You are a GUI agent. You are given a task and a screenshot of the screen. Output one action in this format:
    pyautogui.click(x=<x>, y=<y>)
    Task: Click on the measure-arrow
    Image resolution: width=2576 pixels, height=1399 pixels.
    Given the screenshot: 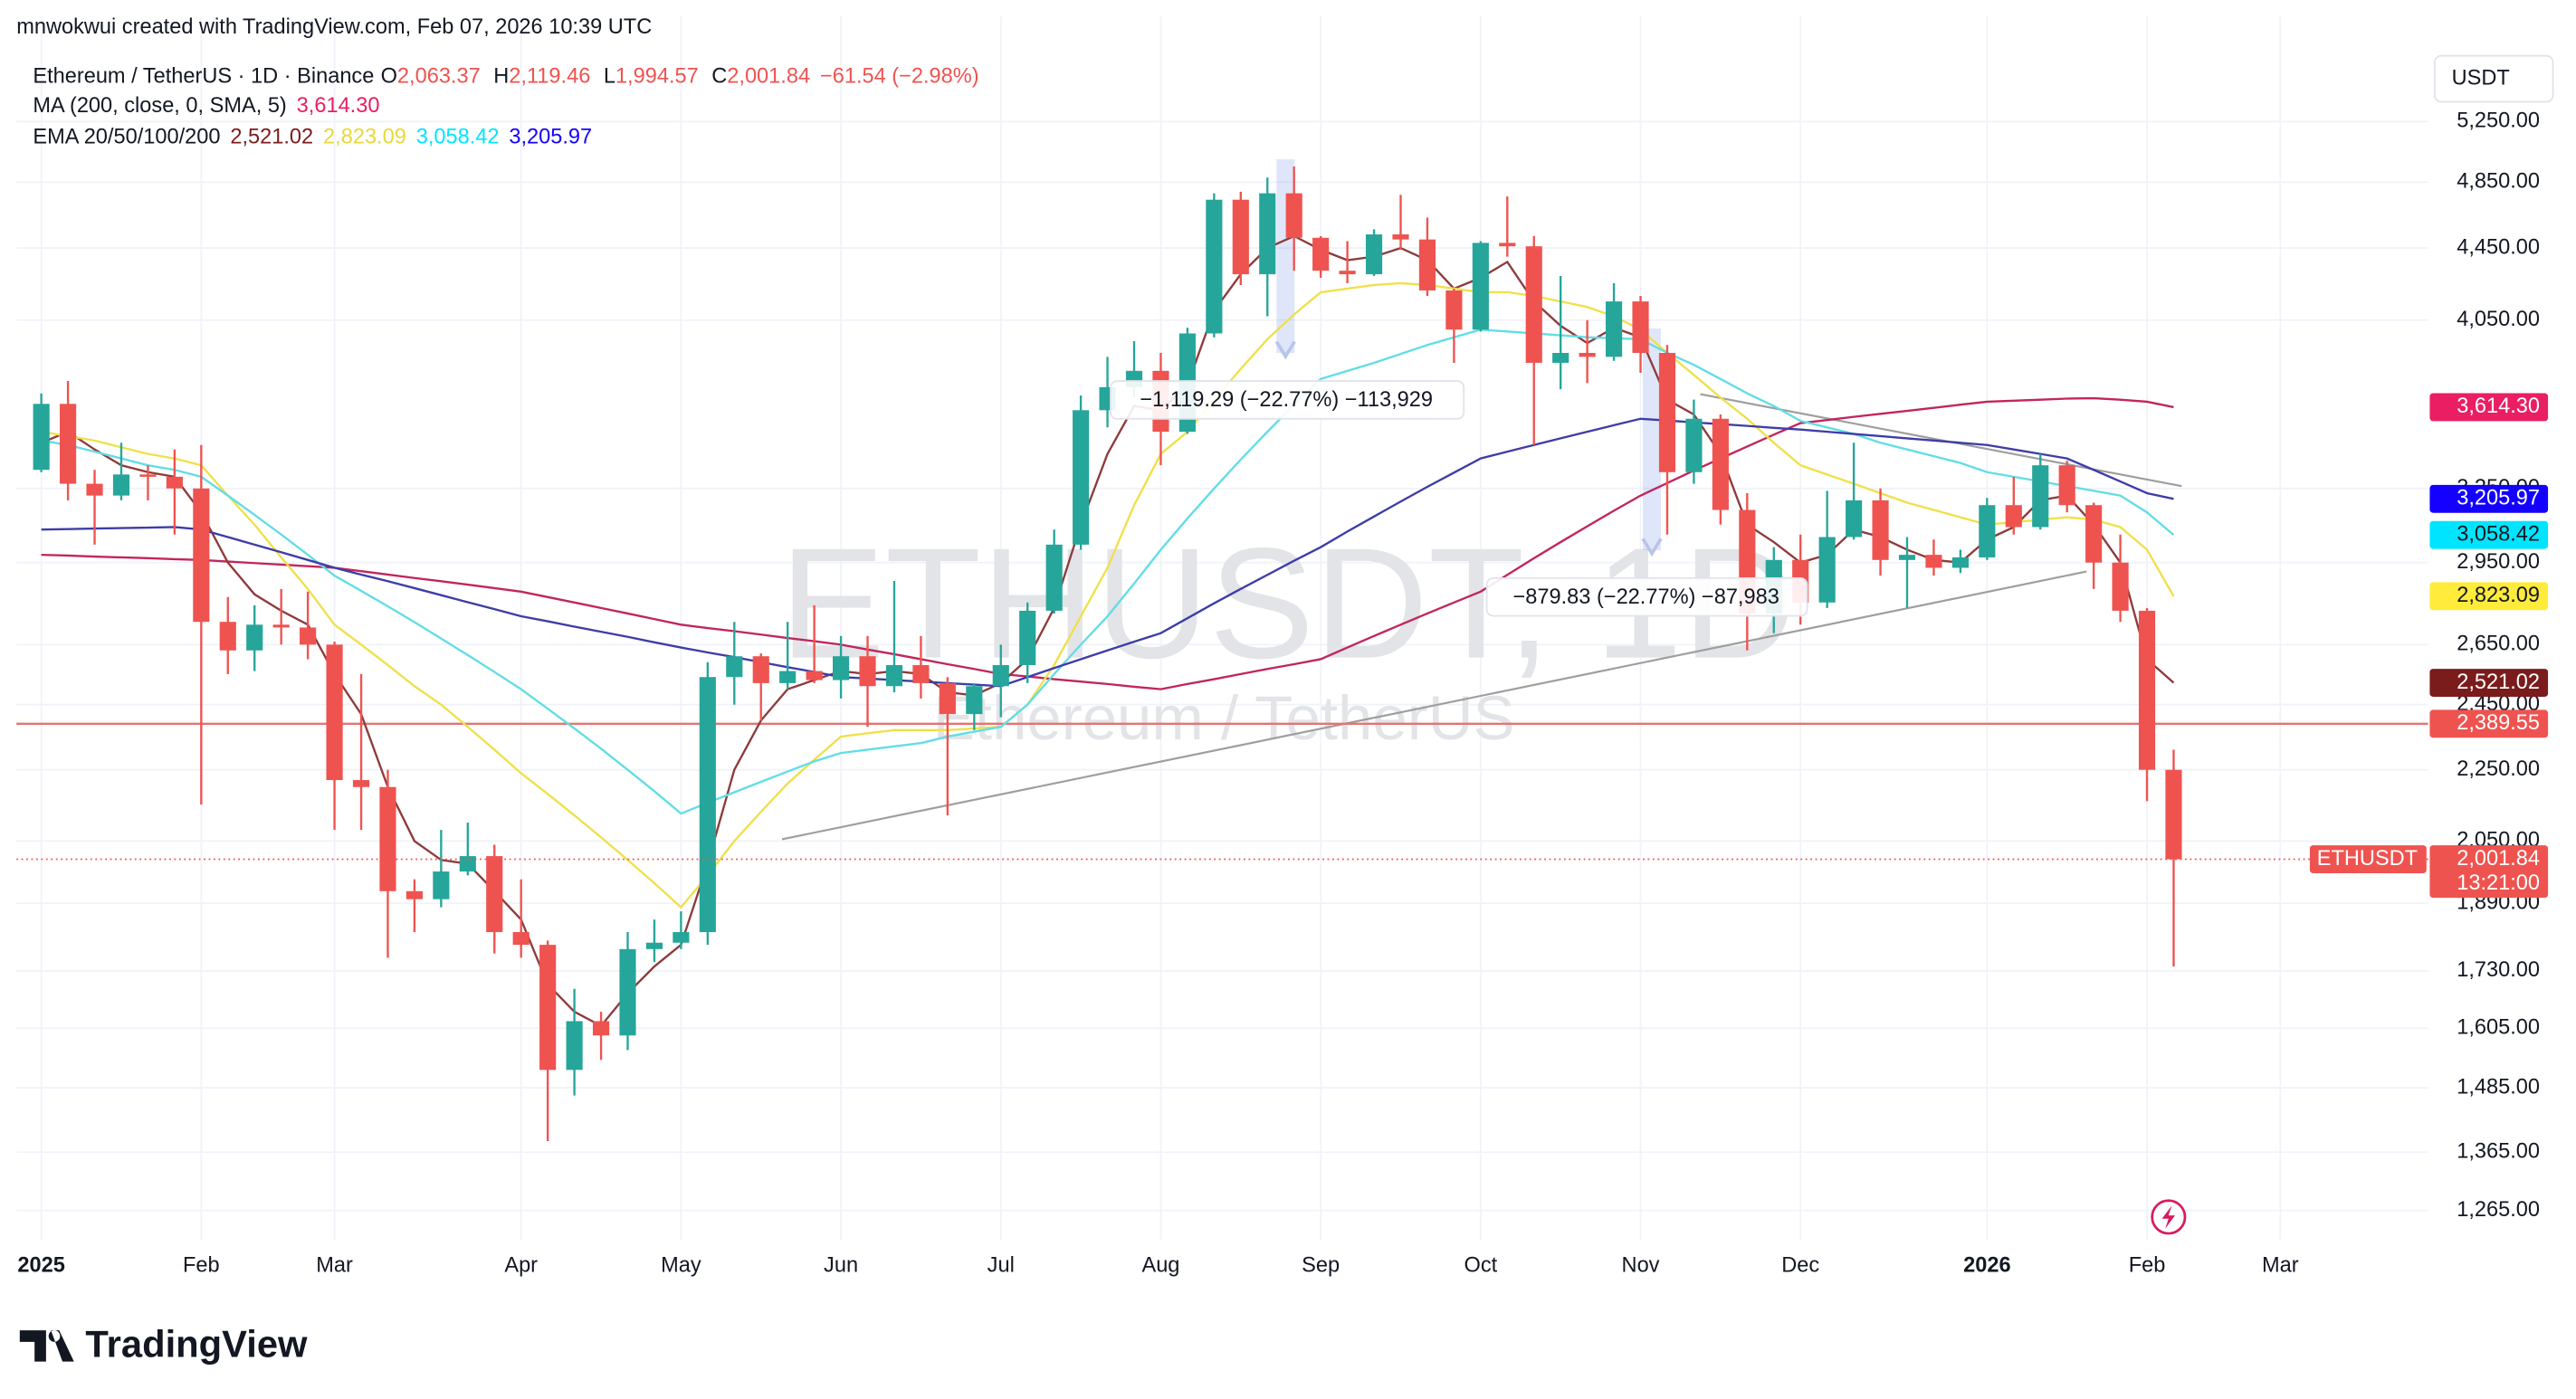 What is the action you would take?
    pyautogui.click(x=1285, y=350)
    